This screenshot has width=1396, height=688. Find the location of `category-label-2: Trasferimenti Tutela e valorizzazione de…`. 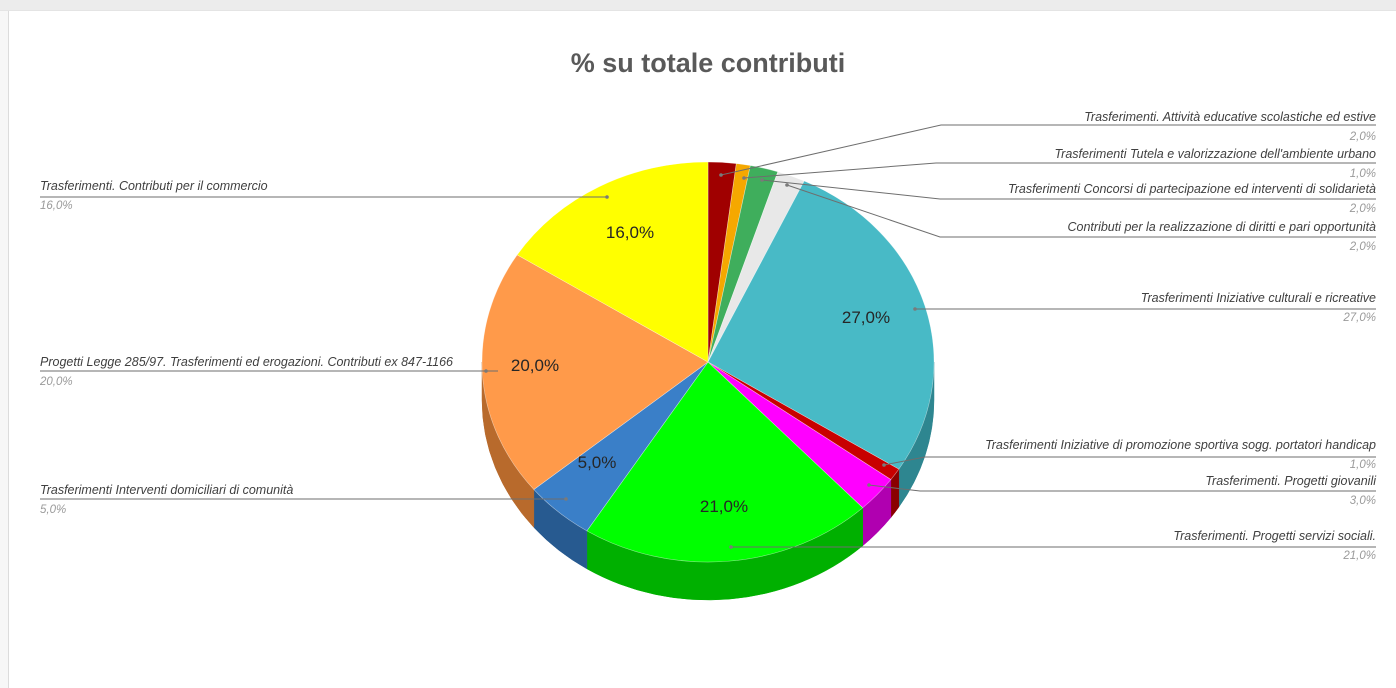

category-label-2: Trasferimenti Tutela e valorizzazione de… is located at coordinates (1215, 154).